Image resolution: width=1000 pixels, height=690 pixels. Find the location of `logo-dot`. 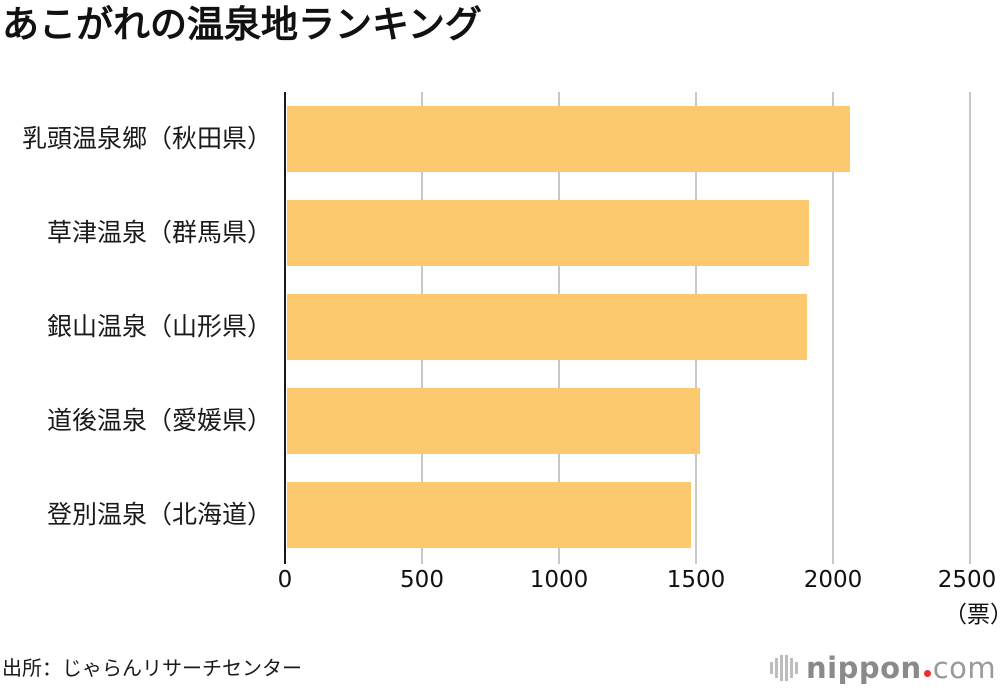

logo-dot is located at coordinates (927, 673).